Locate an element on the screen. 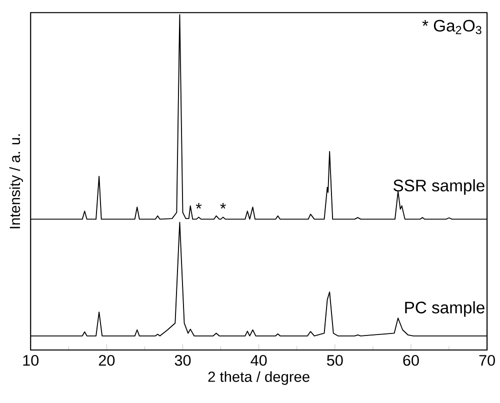 This screenshot has height=403, width=500. x-tick-label: 30 is located at coordinates (182, 360).